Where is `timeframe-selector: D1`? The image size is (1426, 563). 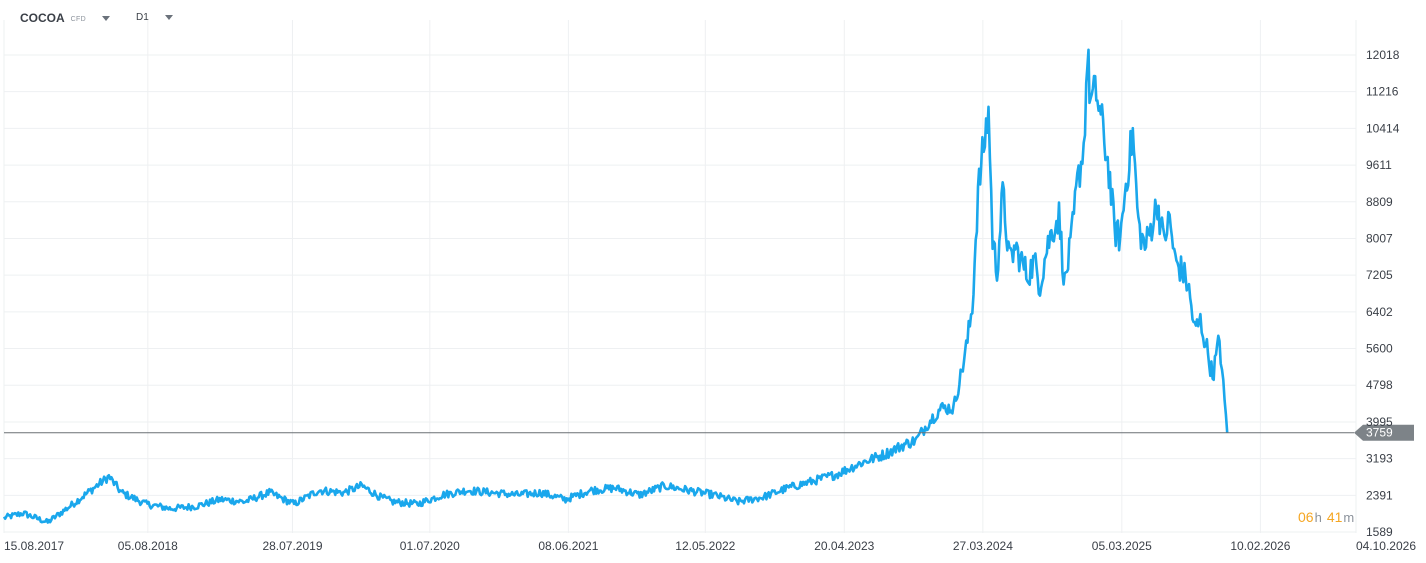 timeframe-selector: D1 is located at coordinates (154, 17).